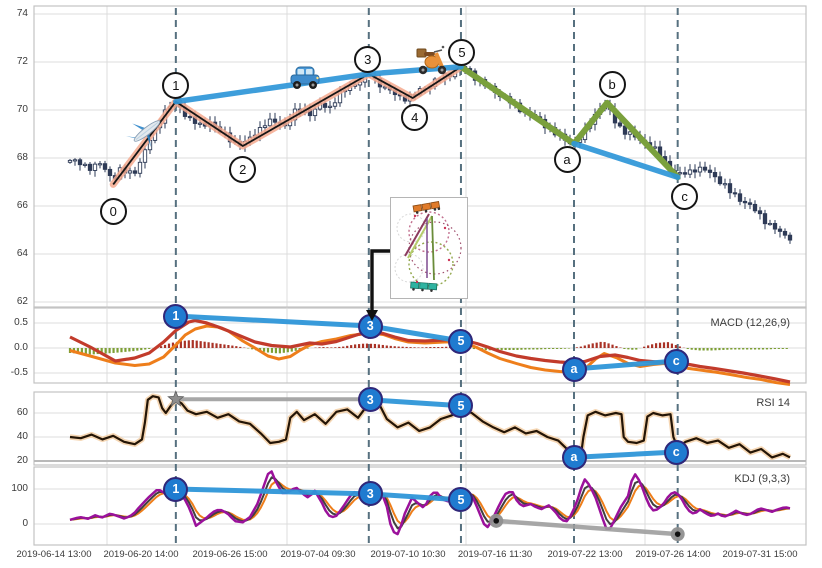 The height and width of the screenshot is (568, 822). What do you see at coordinates (22, 157) in the screenshot?
I see `price-tick: 68` at bounding box center [22, 157].